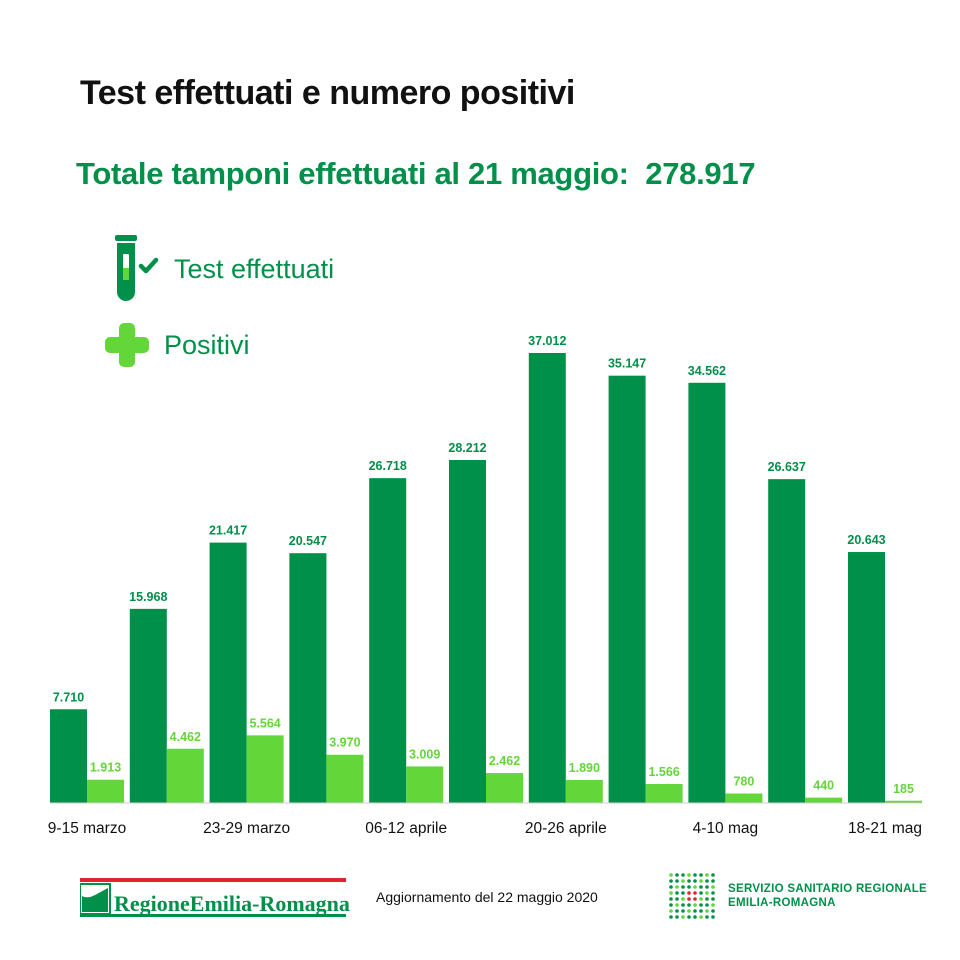  What do you see at coordinates (707, 371) in the screenshot?
I see `label-tests-8: 34.562` at bounding box center [707, 371].